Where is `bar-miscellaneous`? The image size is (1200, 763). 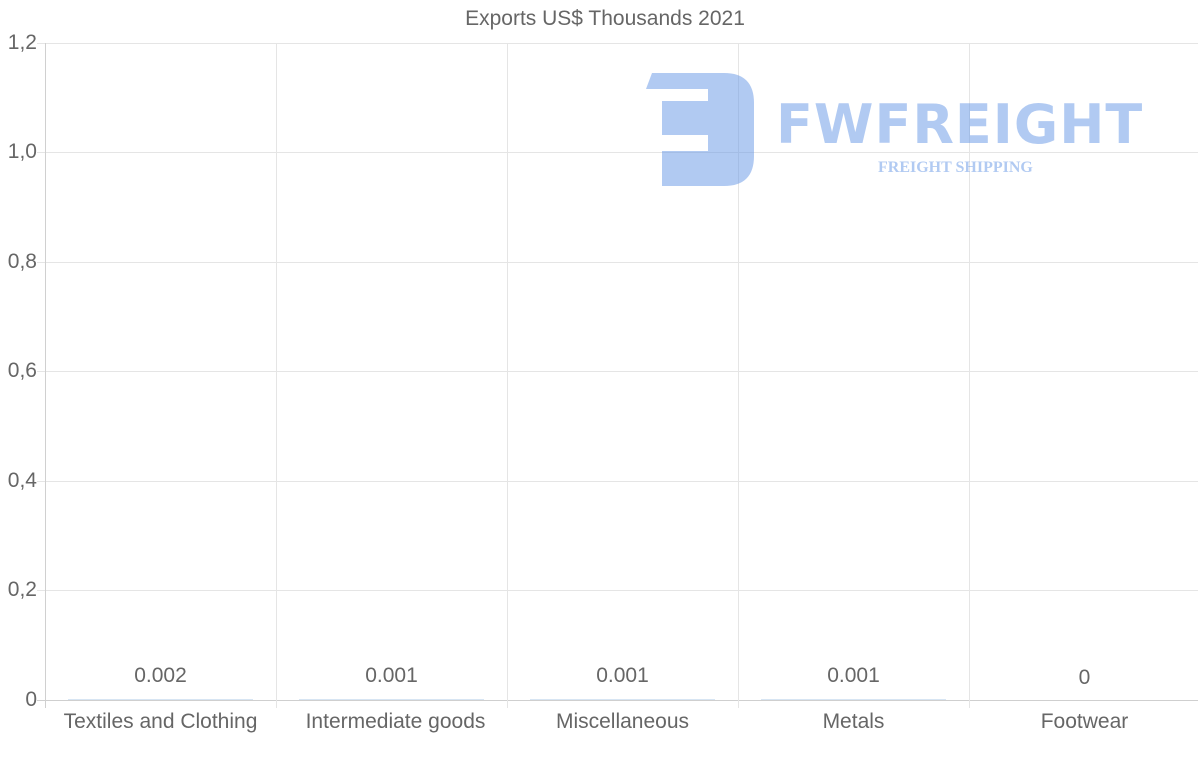 bar-miscellaneous is located at coordinates (622, 699).